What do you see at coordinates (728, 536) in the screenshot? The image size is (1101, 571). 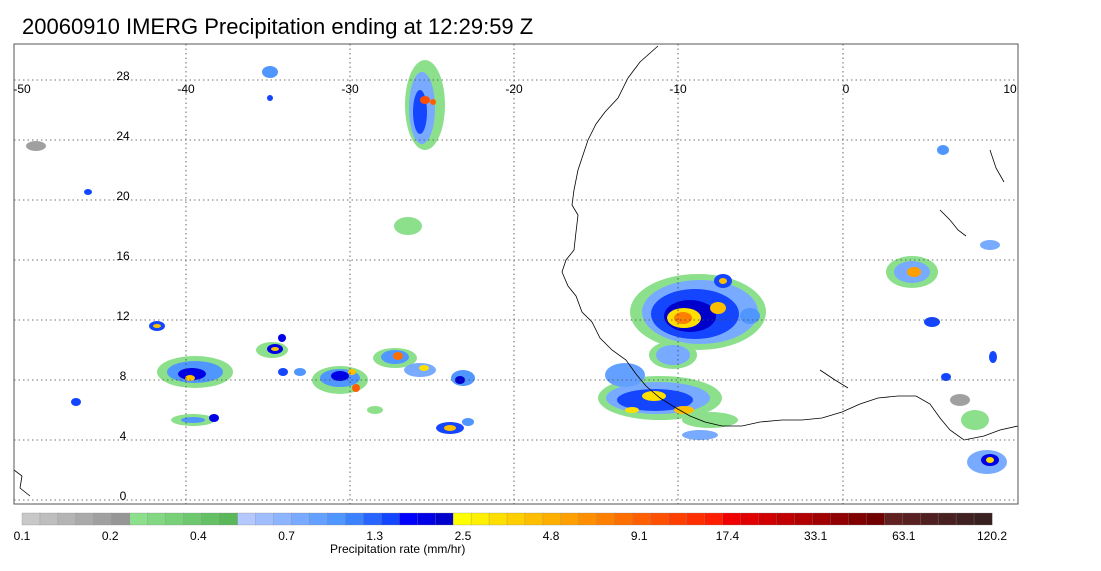 I see `colorbar-tick-label: 17.4` at bounding box center [728, 536].